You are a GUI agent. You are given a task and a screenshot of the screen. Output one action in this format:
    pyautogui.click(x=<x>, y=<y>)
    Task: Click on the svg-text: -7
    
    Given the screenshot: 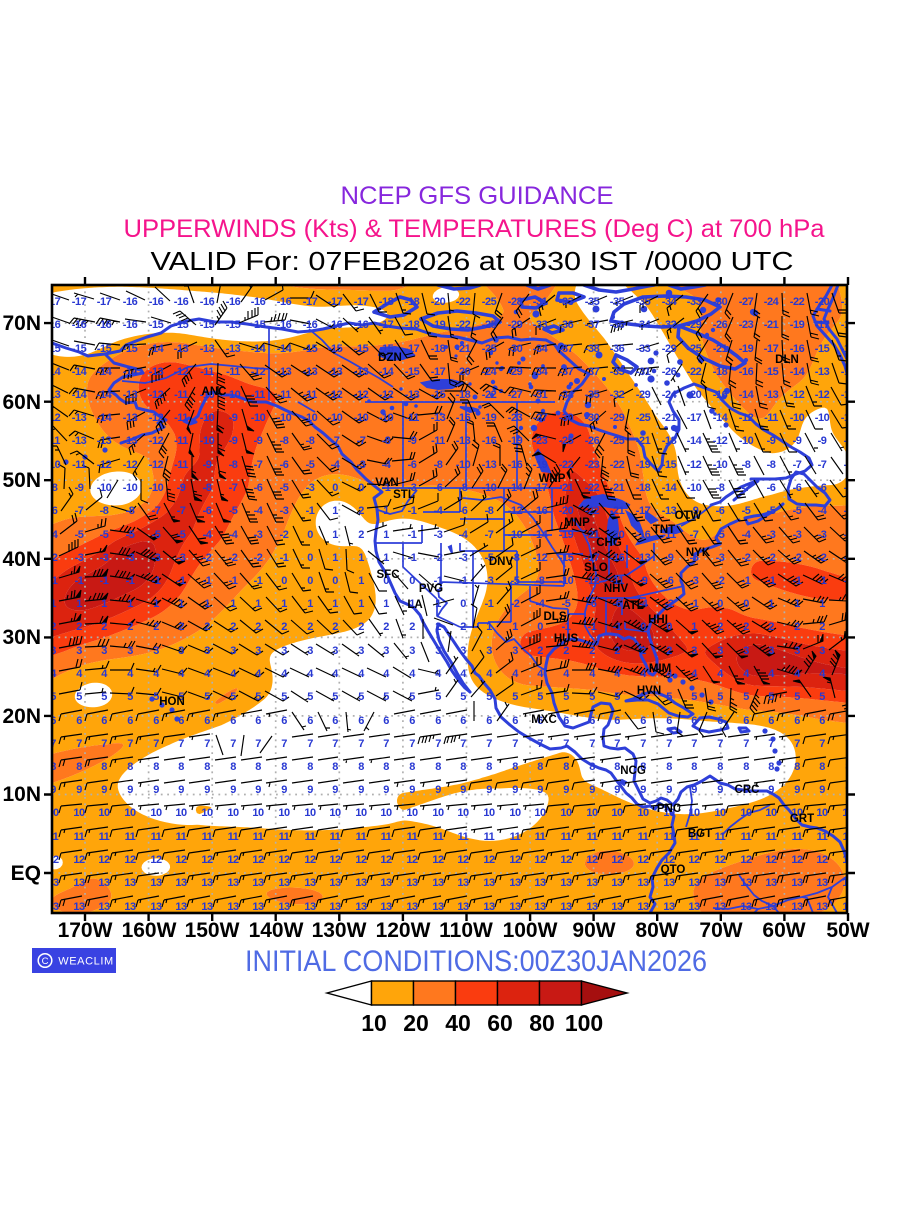 What is the action you would take?
    pyautogui.click(x=181, y=511)
    